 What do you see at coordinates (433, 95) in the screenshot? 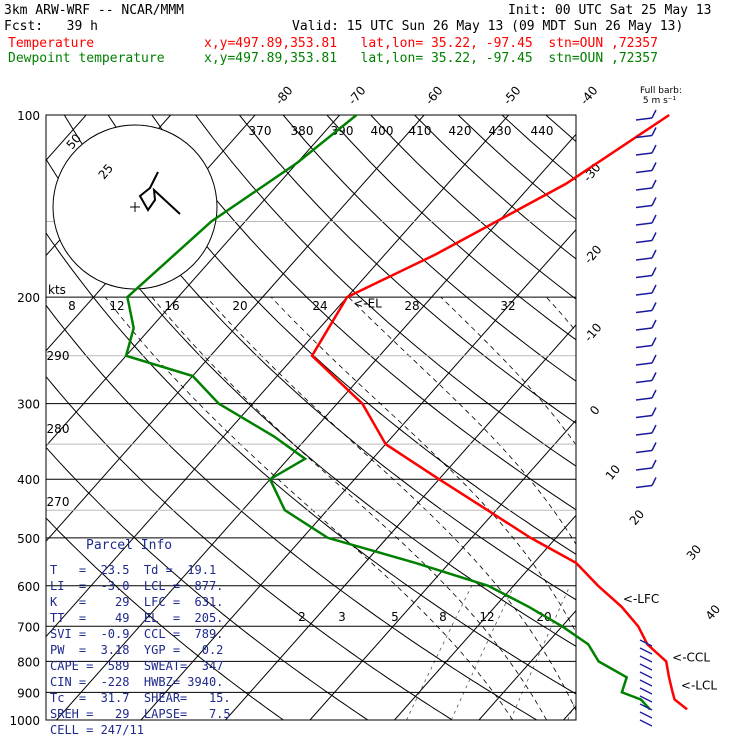
I see `isotherm-label: -60` at bounding box center [433, 95].